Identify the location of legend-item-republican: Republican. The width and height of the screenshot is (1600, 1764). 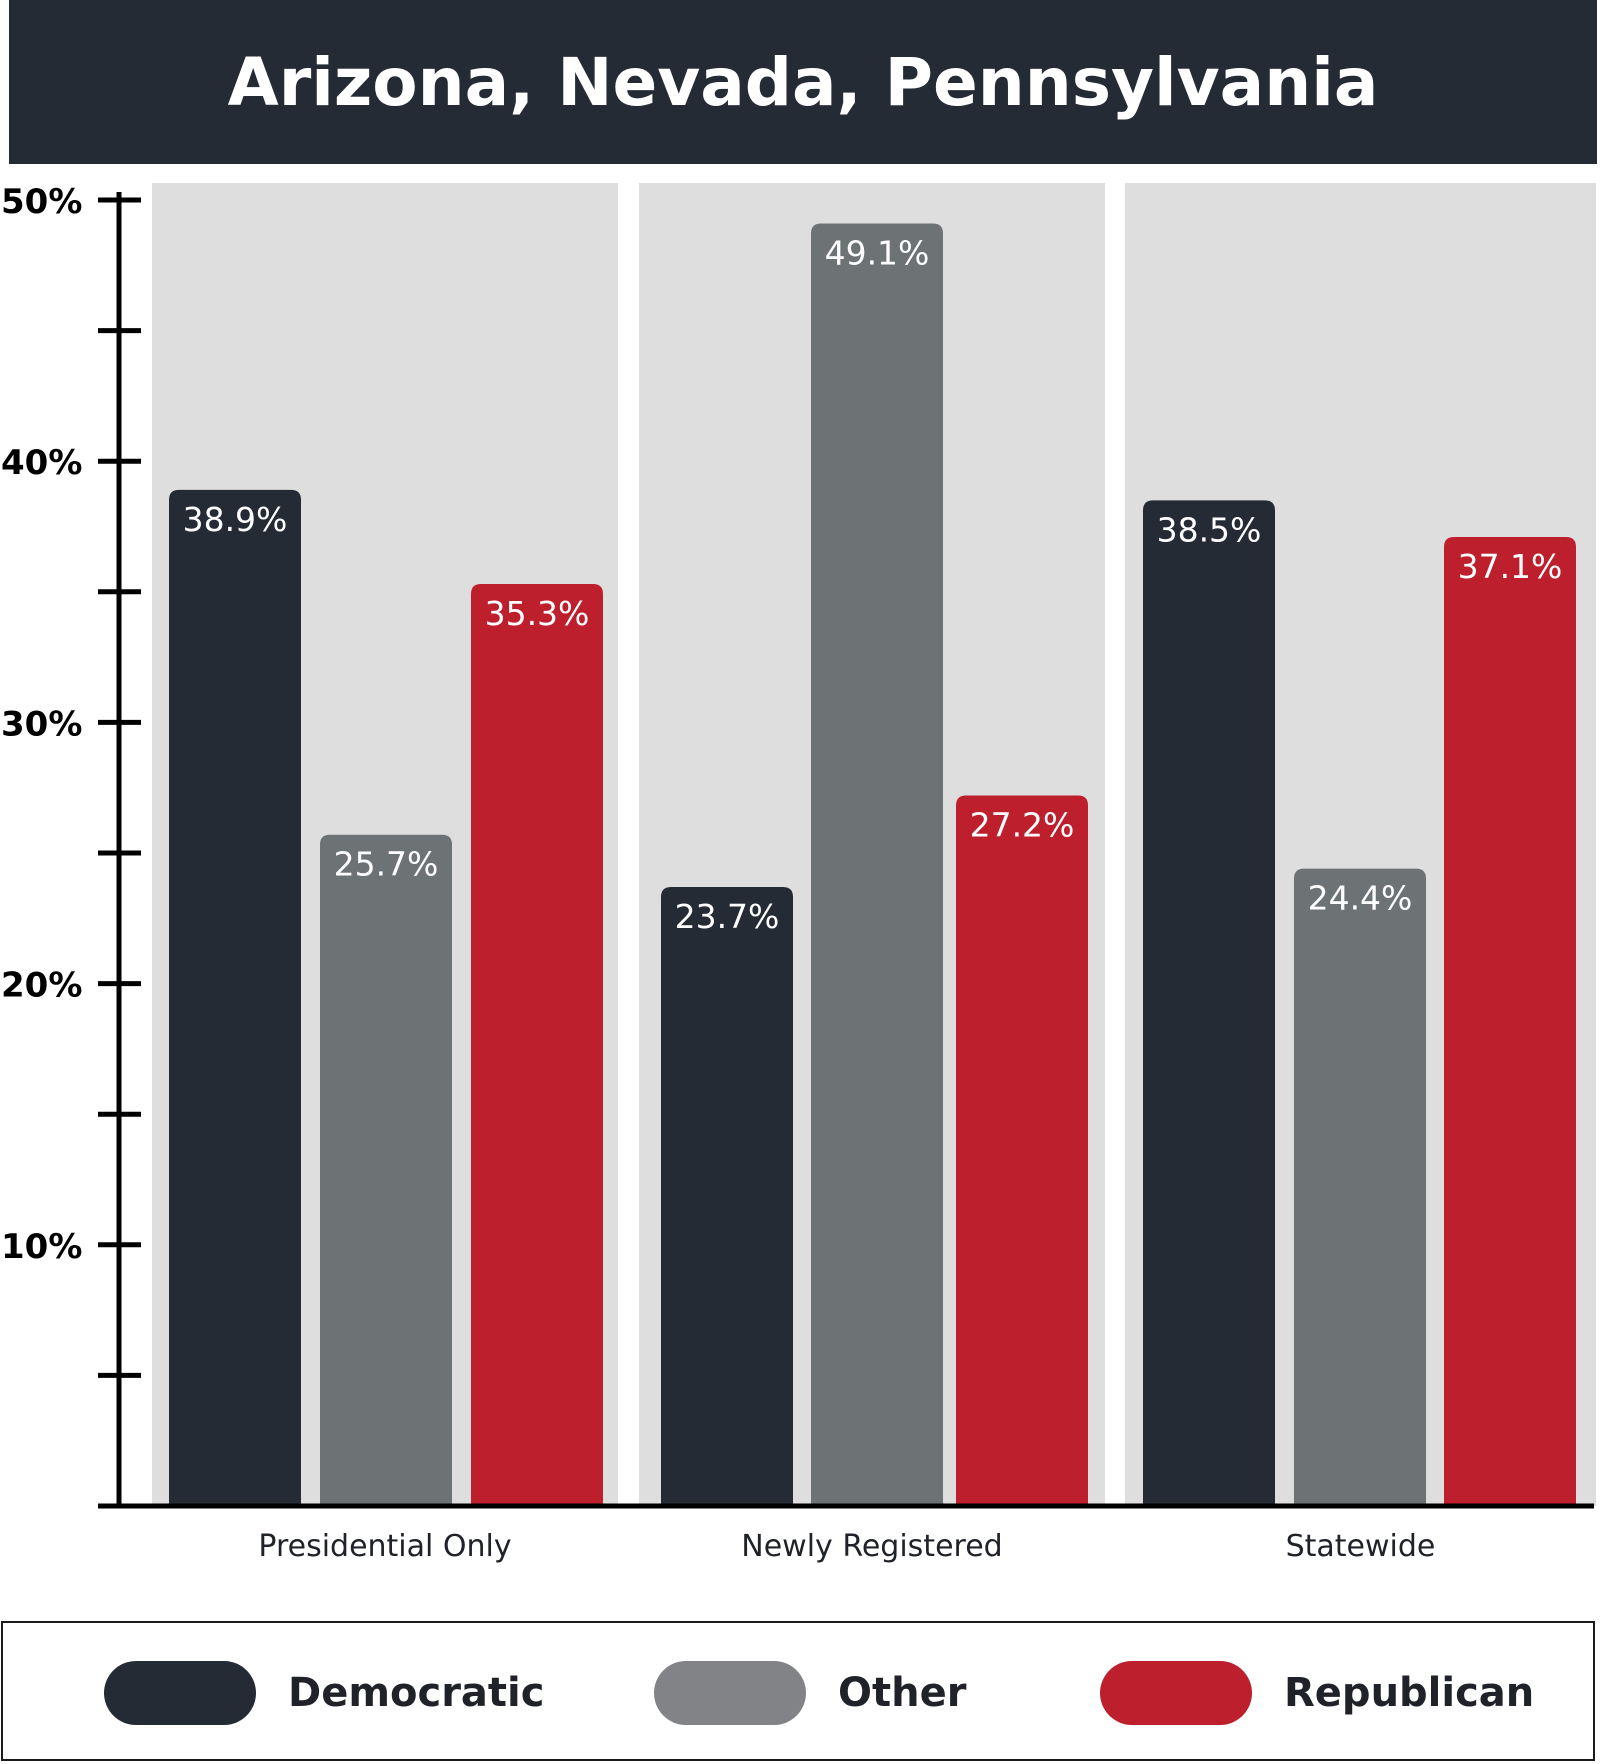
(1317, 1693).